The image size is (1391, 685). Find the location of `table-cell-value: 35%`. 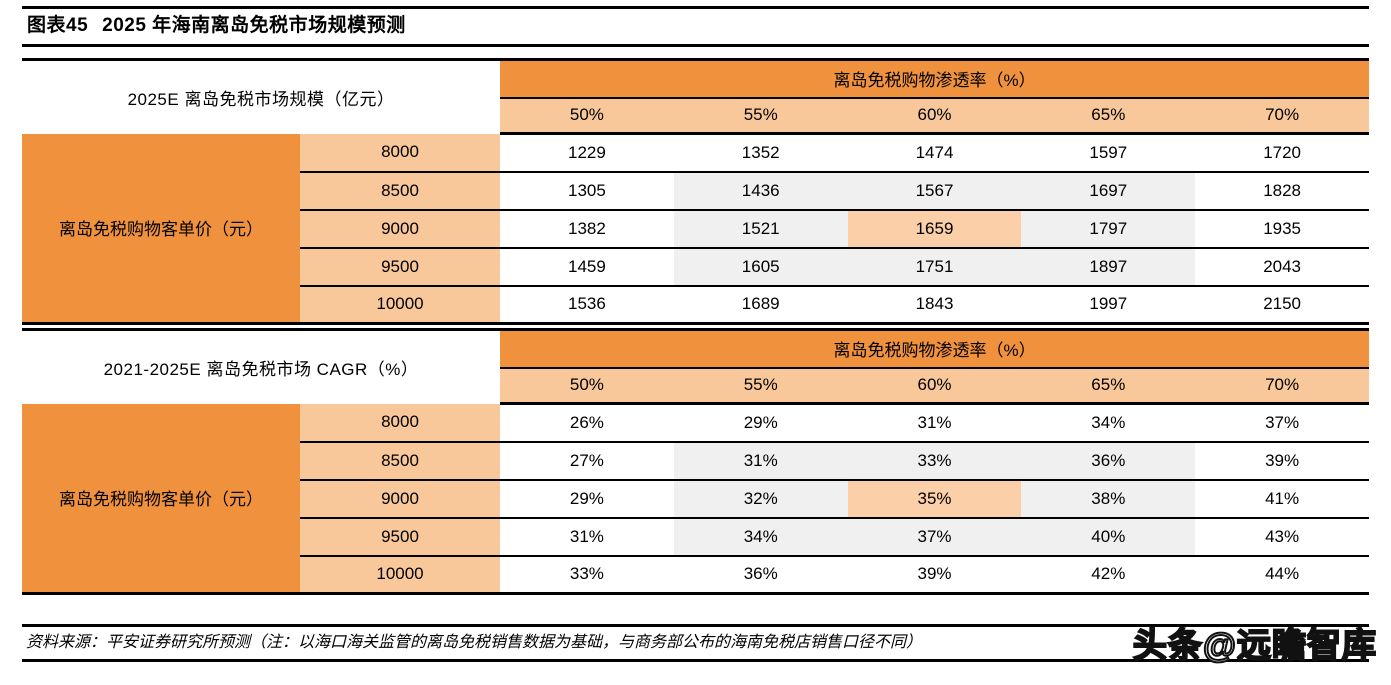

table-cell-value: 35% is located at coordinates (934, 499).